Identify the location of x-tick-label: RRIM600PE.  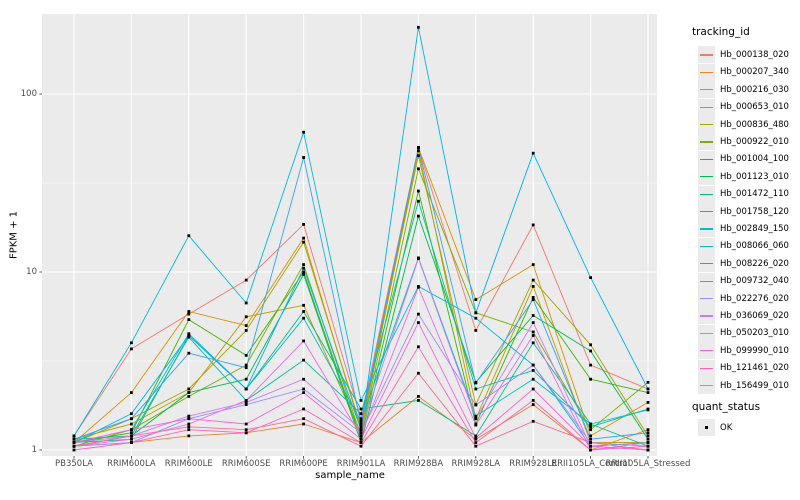
(303, 464).